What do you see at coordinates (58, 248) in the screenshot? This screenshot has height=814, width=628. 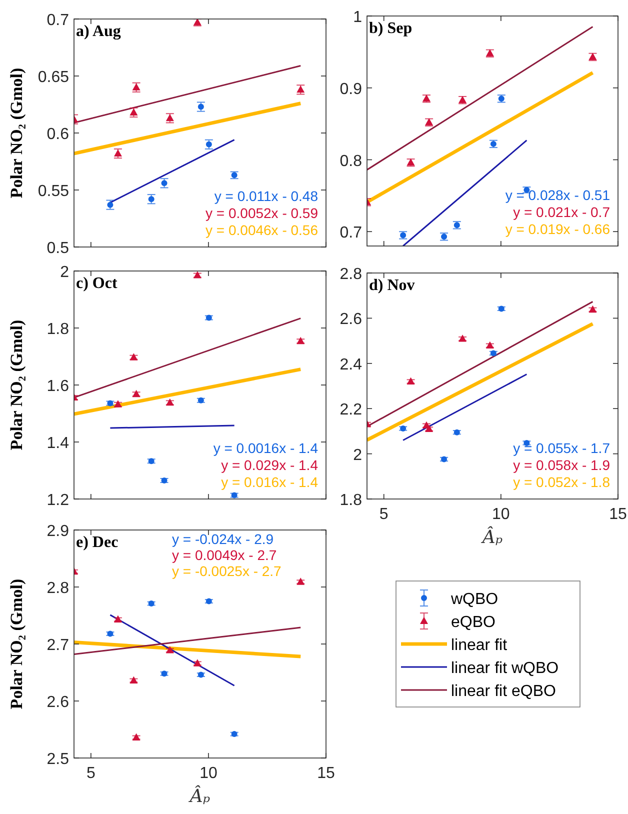 I see `y-tick-label: 0.5` at bounding box center [58, 248].